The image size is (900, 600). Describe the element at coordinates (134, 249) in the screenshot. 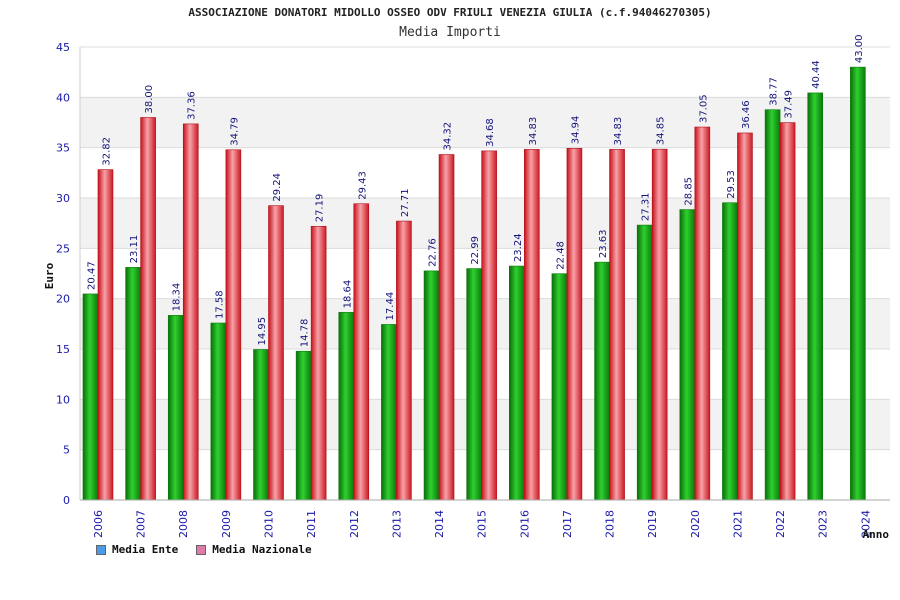

I see `data-label: 23.11` at that location.